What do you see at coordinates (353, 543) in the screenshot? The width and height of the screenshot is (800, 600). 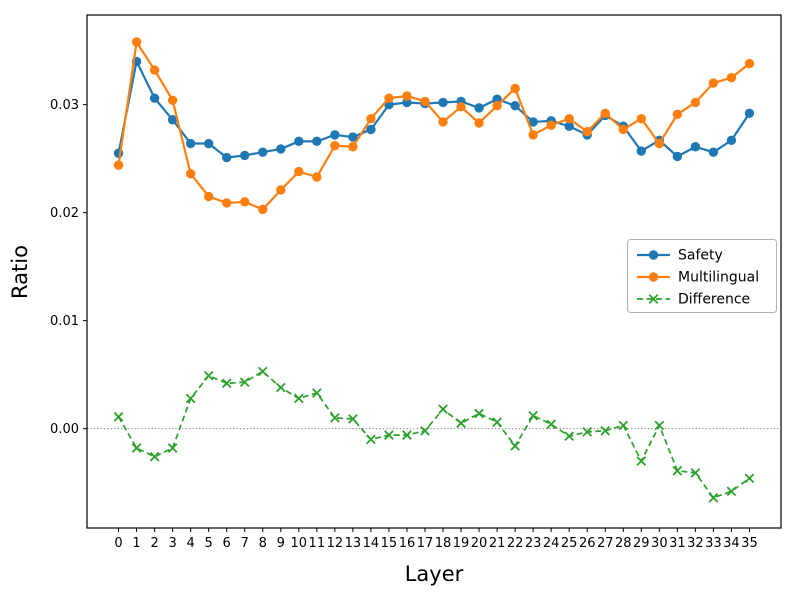 I see `x-tick-label: 13` at bounding box center [353, 543].